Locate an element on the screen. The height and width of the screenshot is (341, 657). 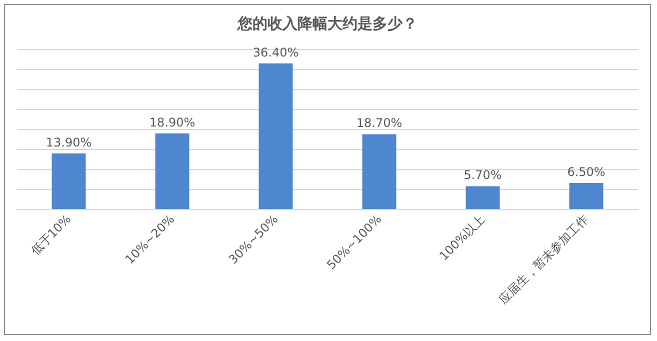
data-label: 18.90% is located at coordinates (172, 122).